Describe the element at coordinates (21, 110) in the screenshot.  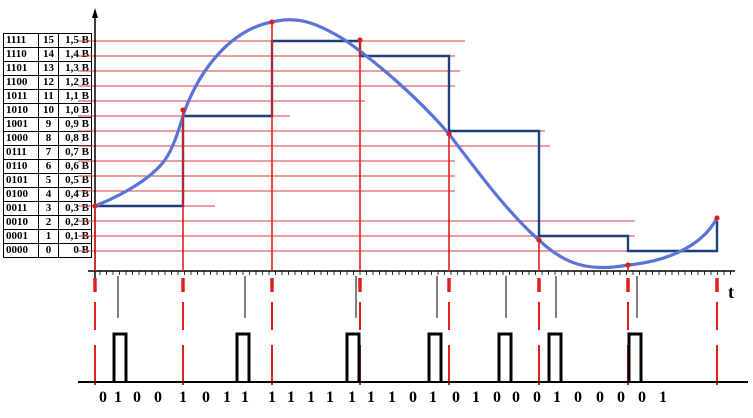
I see `level-code: 1010` at that location.